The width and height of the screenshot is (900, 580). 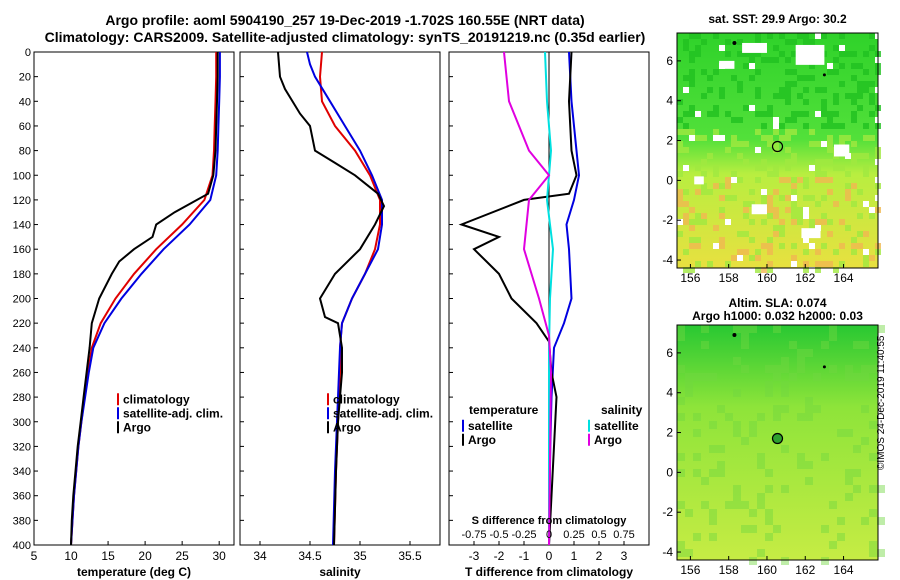 I want to click on x-tick-label: 1, so click(x=574, y=556).